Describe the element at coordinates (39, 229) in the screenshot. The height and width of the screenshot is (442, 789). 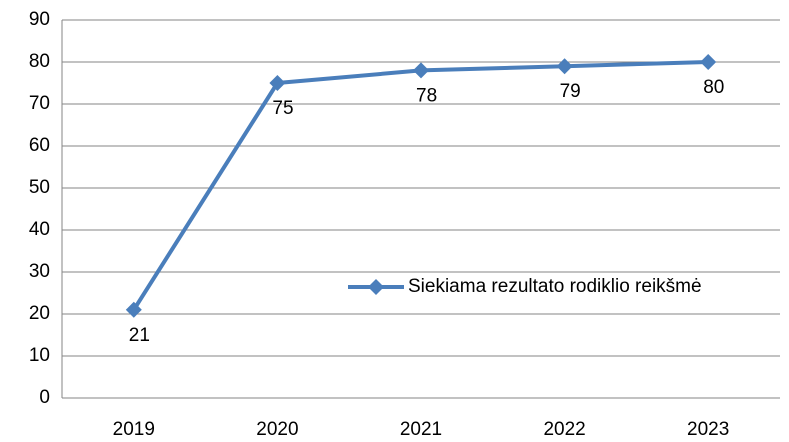
I see `y-tick-label: 40` at that location.